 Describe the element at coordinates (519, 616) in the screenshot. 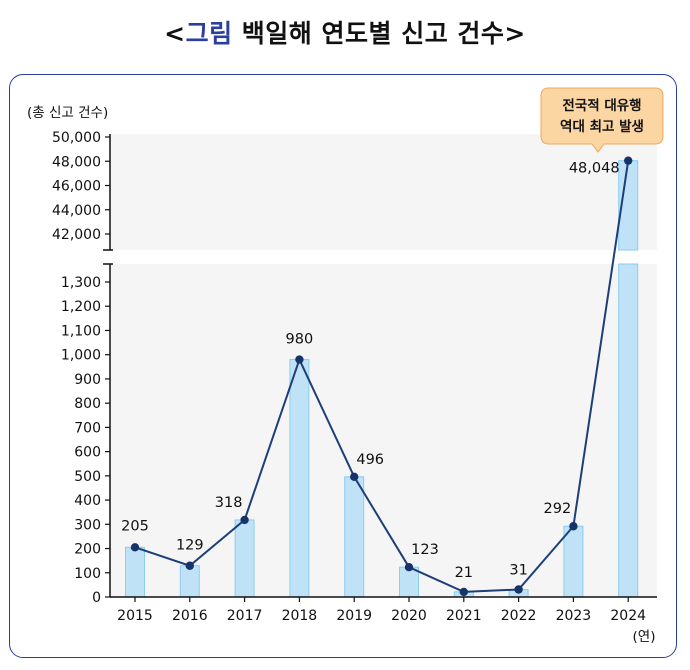

I see `x-tick-label-2022: 2022` at that location.